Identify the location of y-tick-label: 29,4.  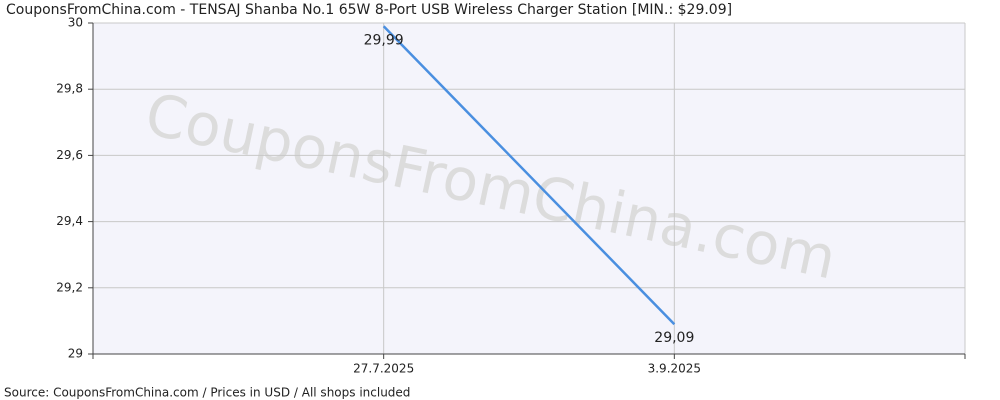
(69, 221).